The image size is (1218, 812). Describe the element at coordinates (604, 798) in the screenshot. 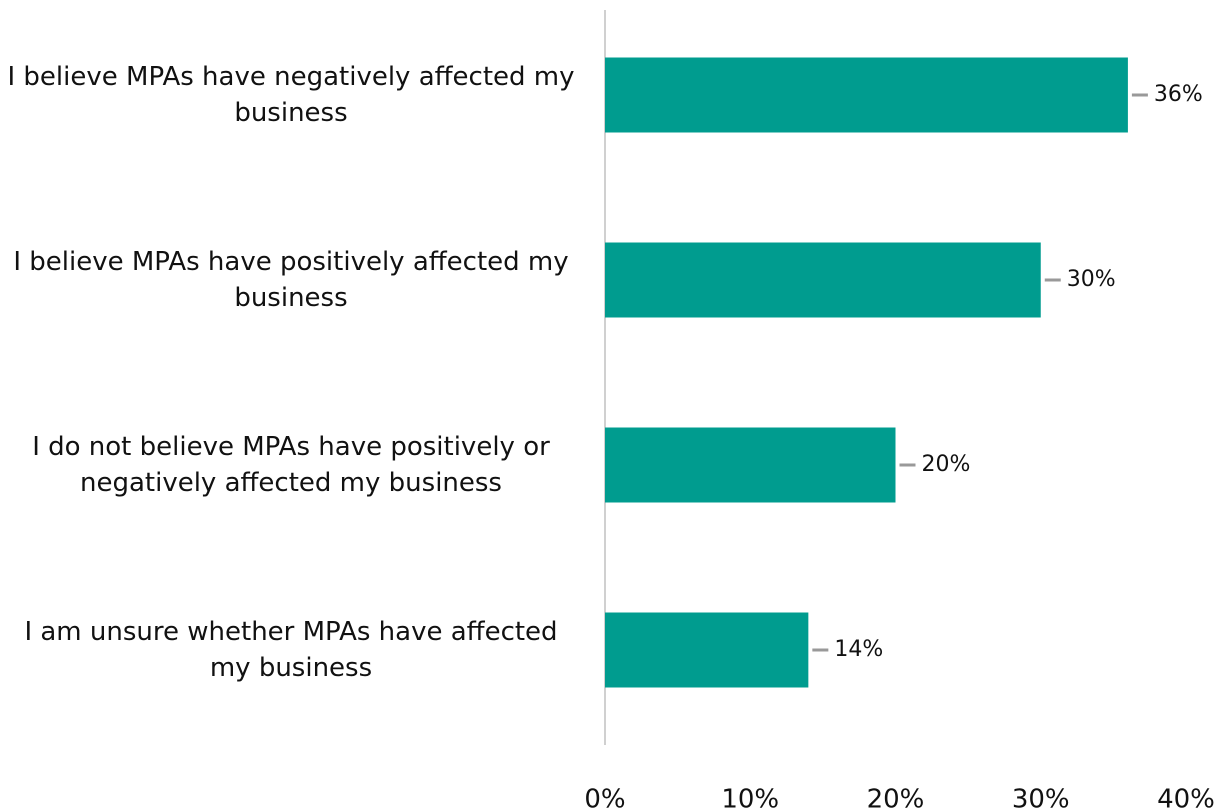

I see `x-tick-label: 0%` at that location.